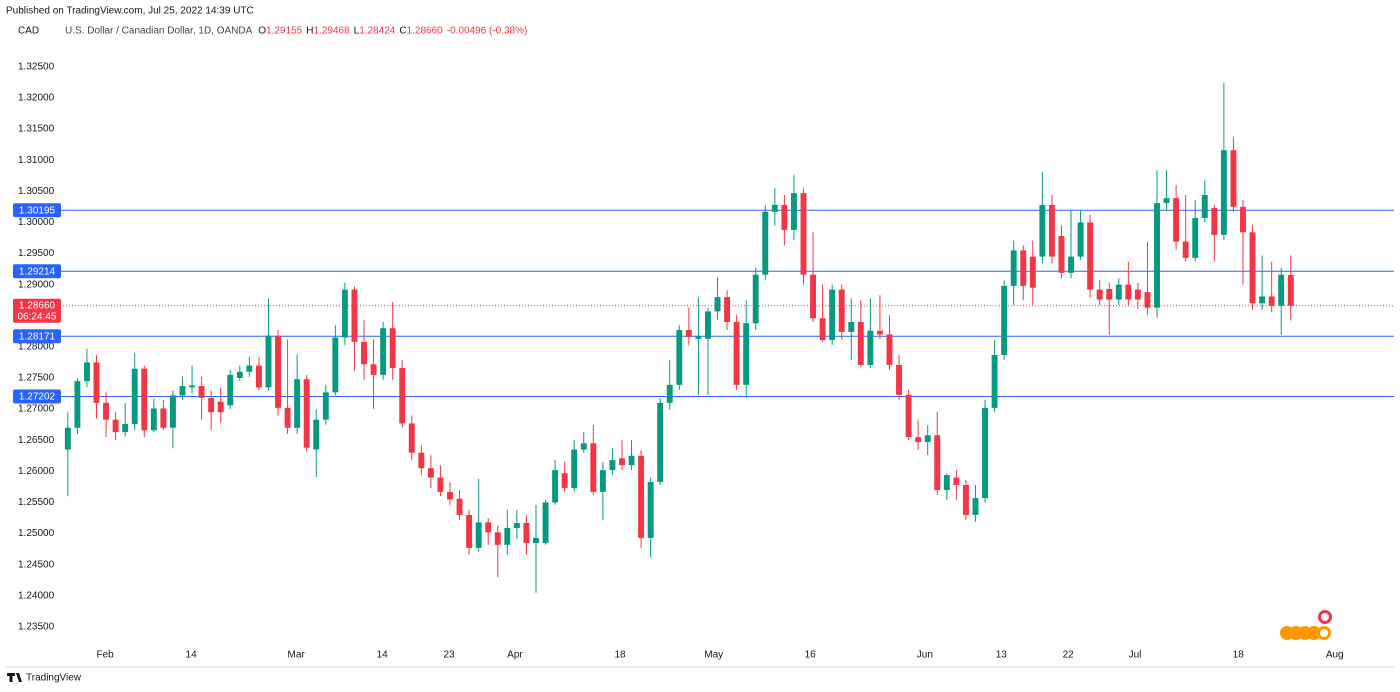 The image size is (1400, 692). I want to click on ohlc-value: 1.28660, so click(425, 31).